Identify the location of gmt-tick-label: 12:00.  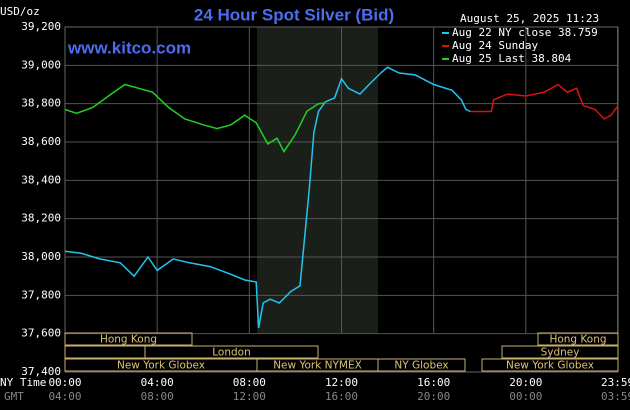
(249, 396).